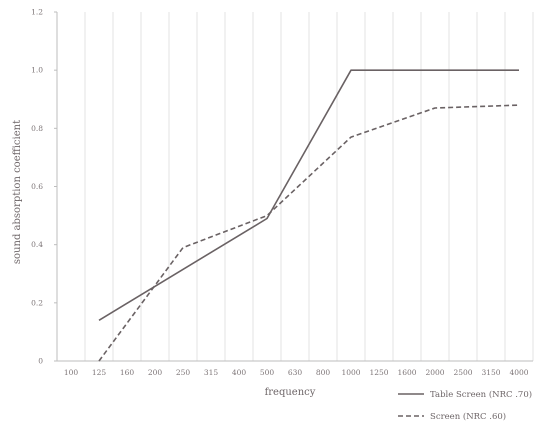 This screenshot has width=535, height=424. I want to click on y-tick-label: 1.2, so click(37, 12).